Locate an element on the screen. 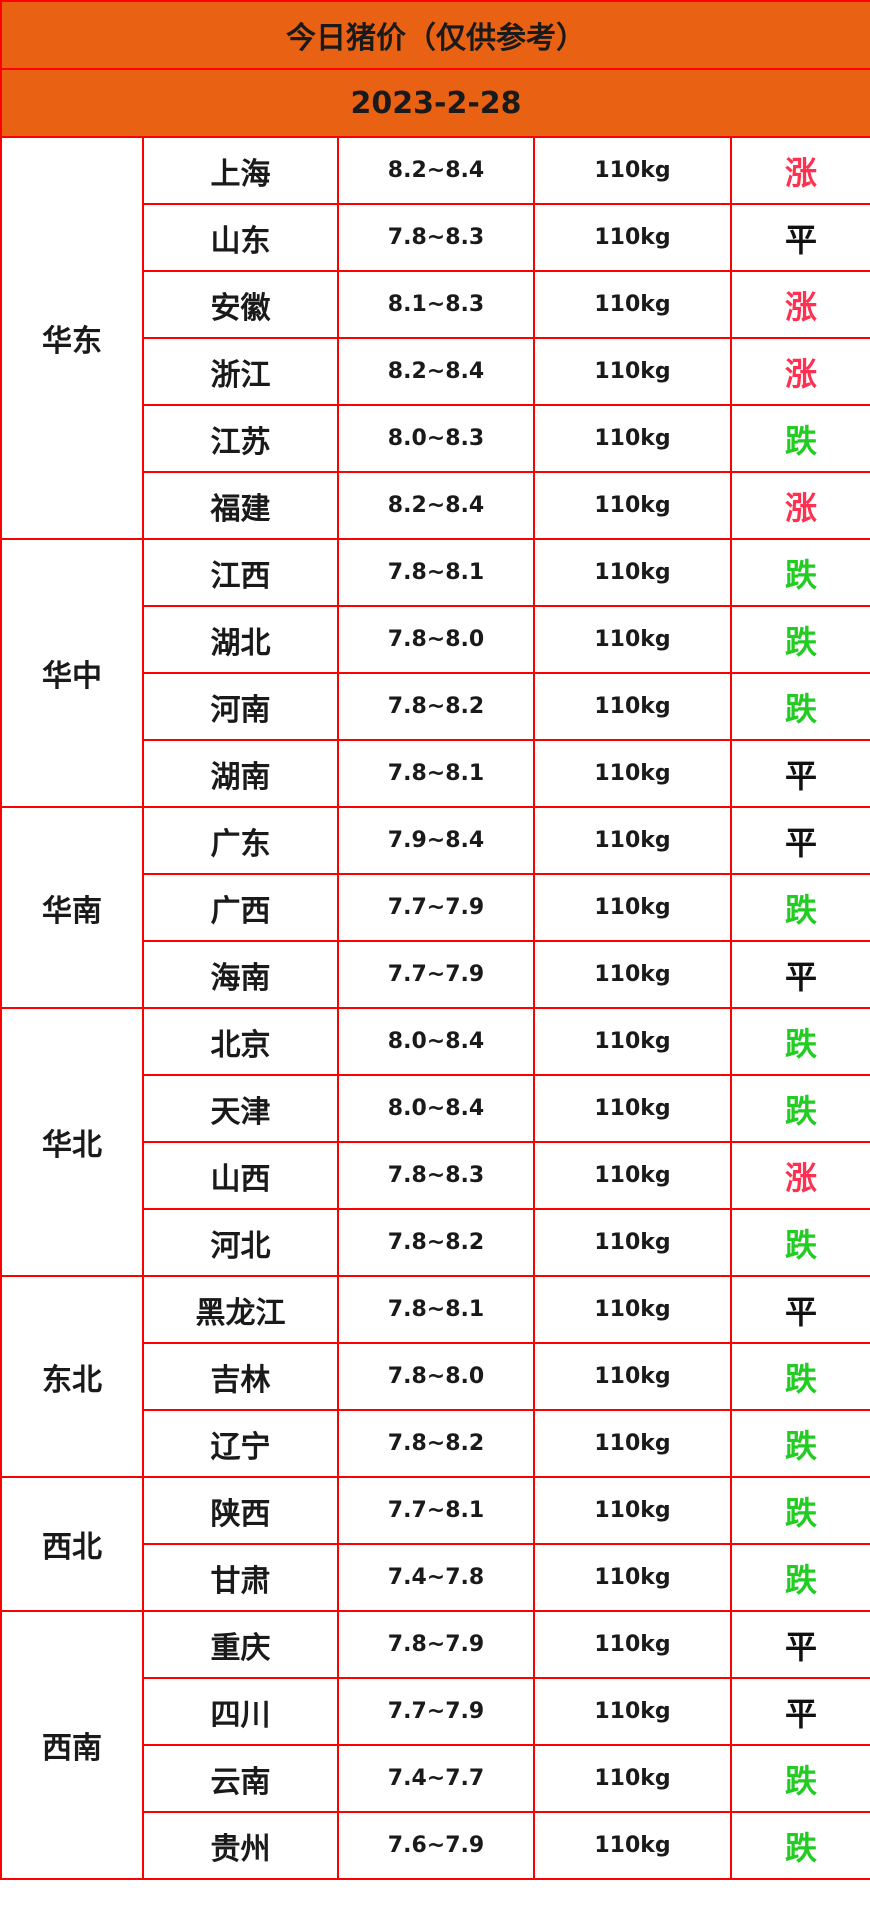 This screenshot has height=1928, width=870. table-row: 西南 重庆 7.8~7.9 110kg 平 is located at coordinates (435, 1745).